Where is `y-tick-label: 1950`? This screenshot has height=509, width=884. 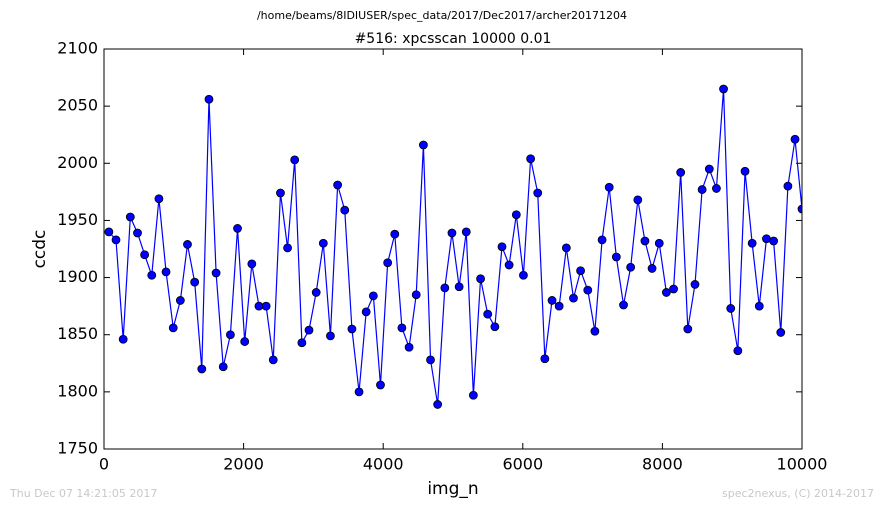 y-tick-label: 1950 is located at coordinates (77, 219).